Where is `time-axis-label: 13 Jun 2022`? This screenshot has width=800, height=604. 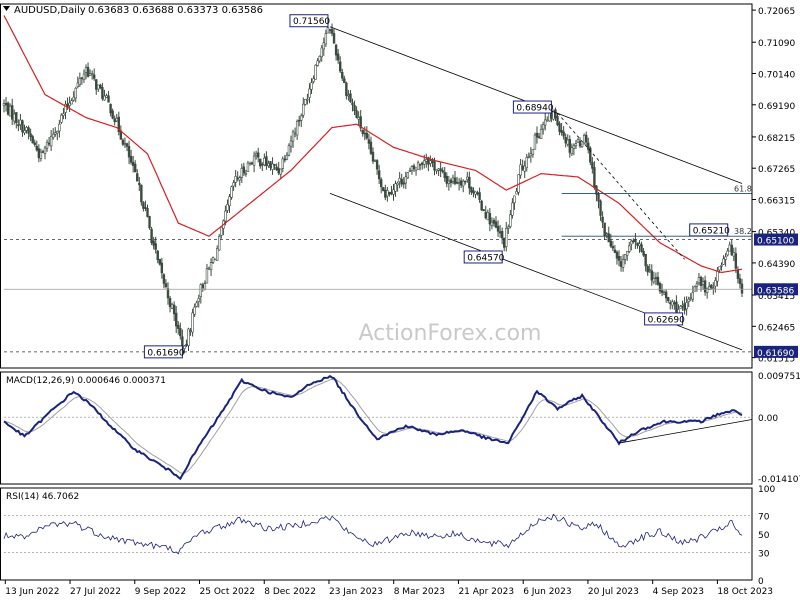
time-axis-label: 13 Jun 2022 is located at coordinates (32, 592).